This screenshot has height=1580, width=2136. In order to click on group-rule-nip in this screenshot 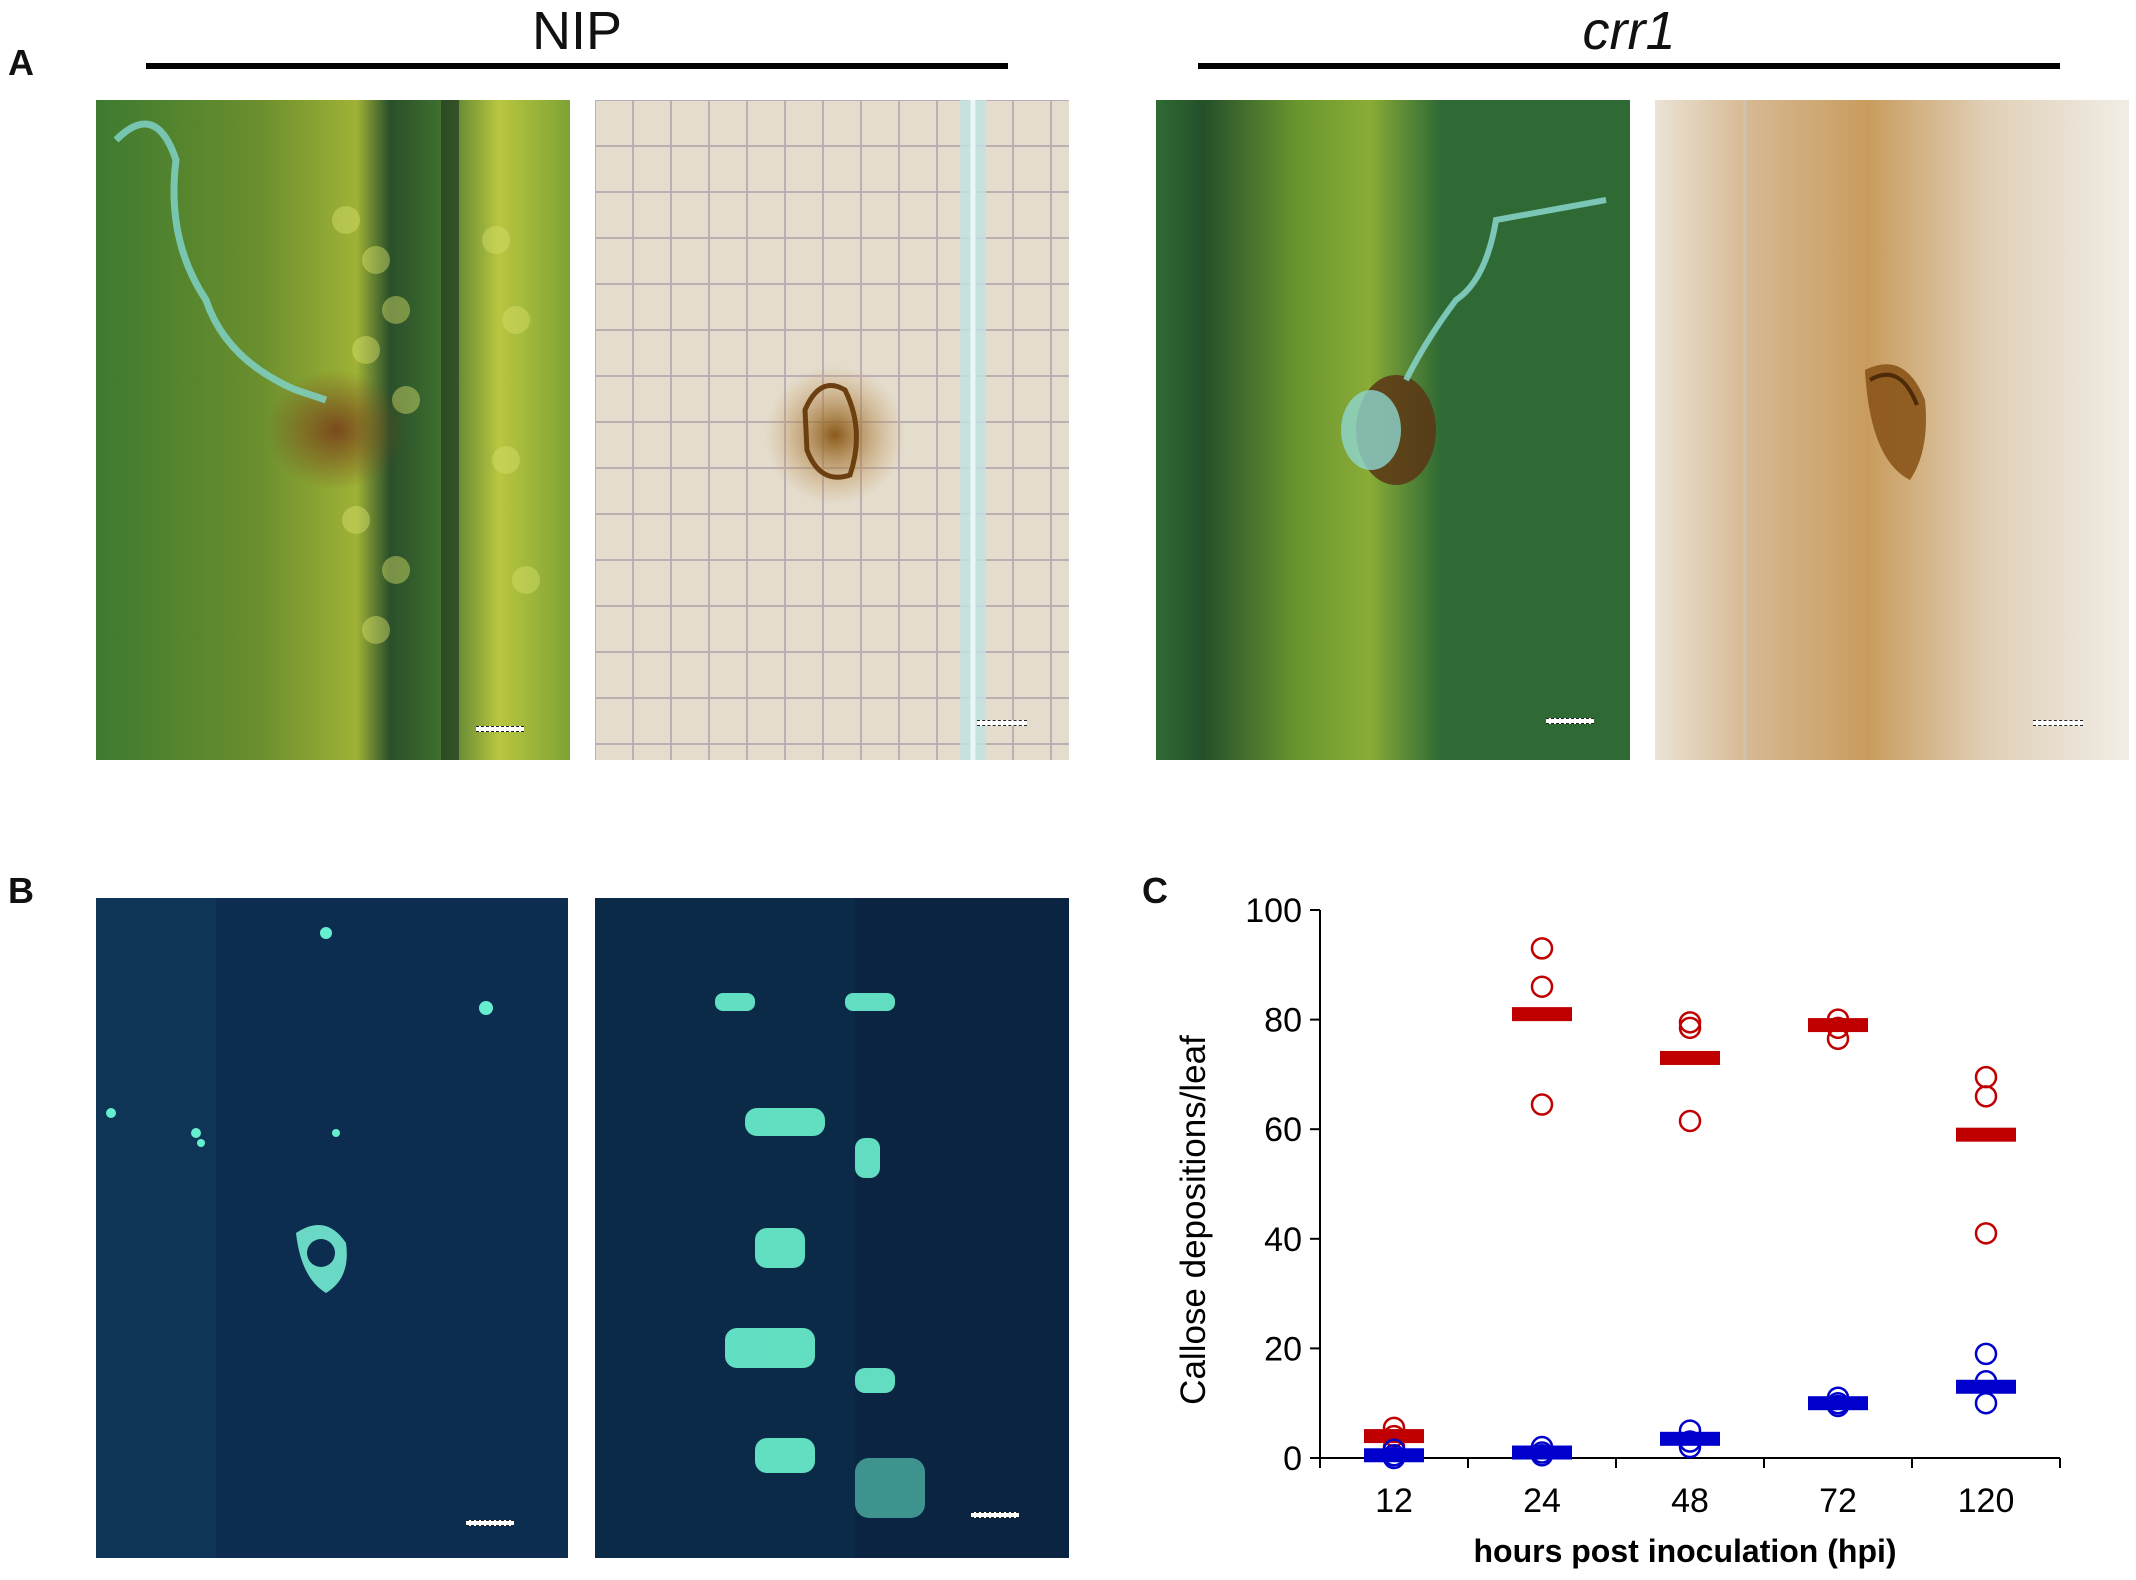, I will do `click(577, 66)`.